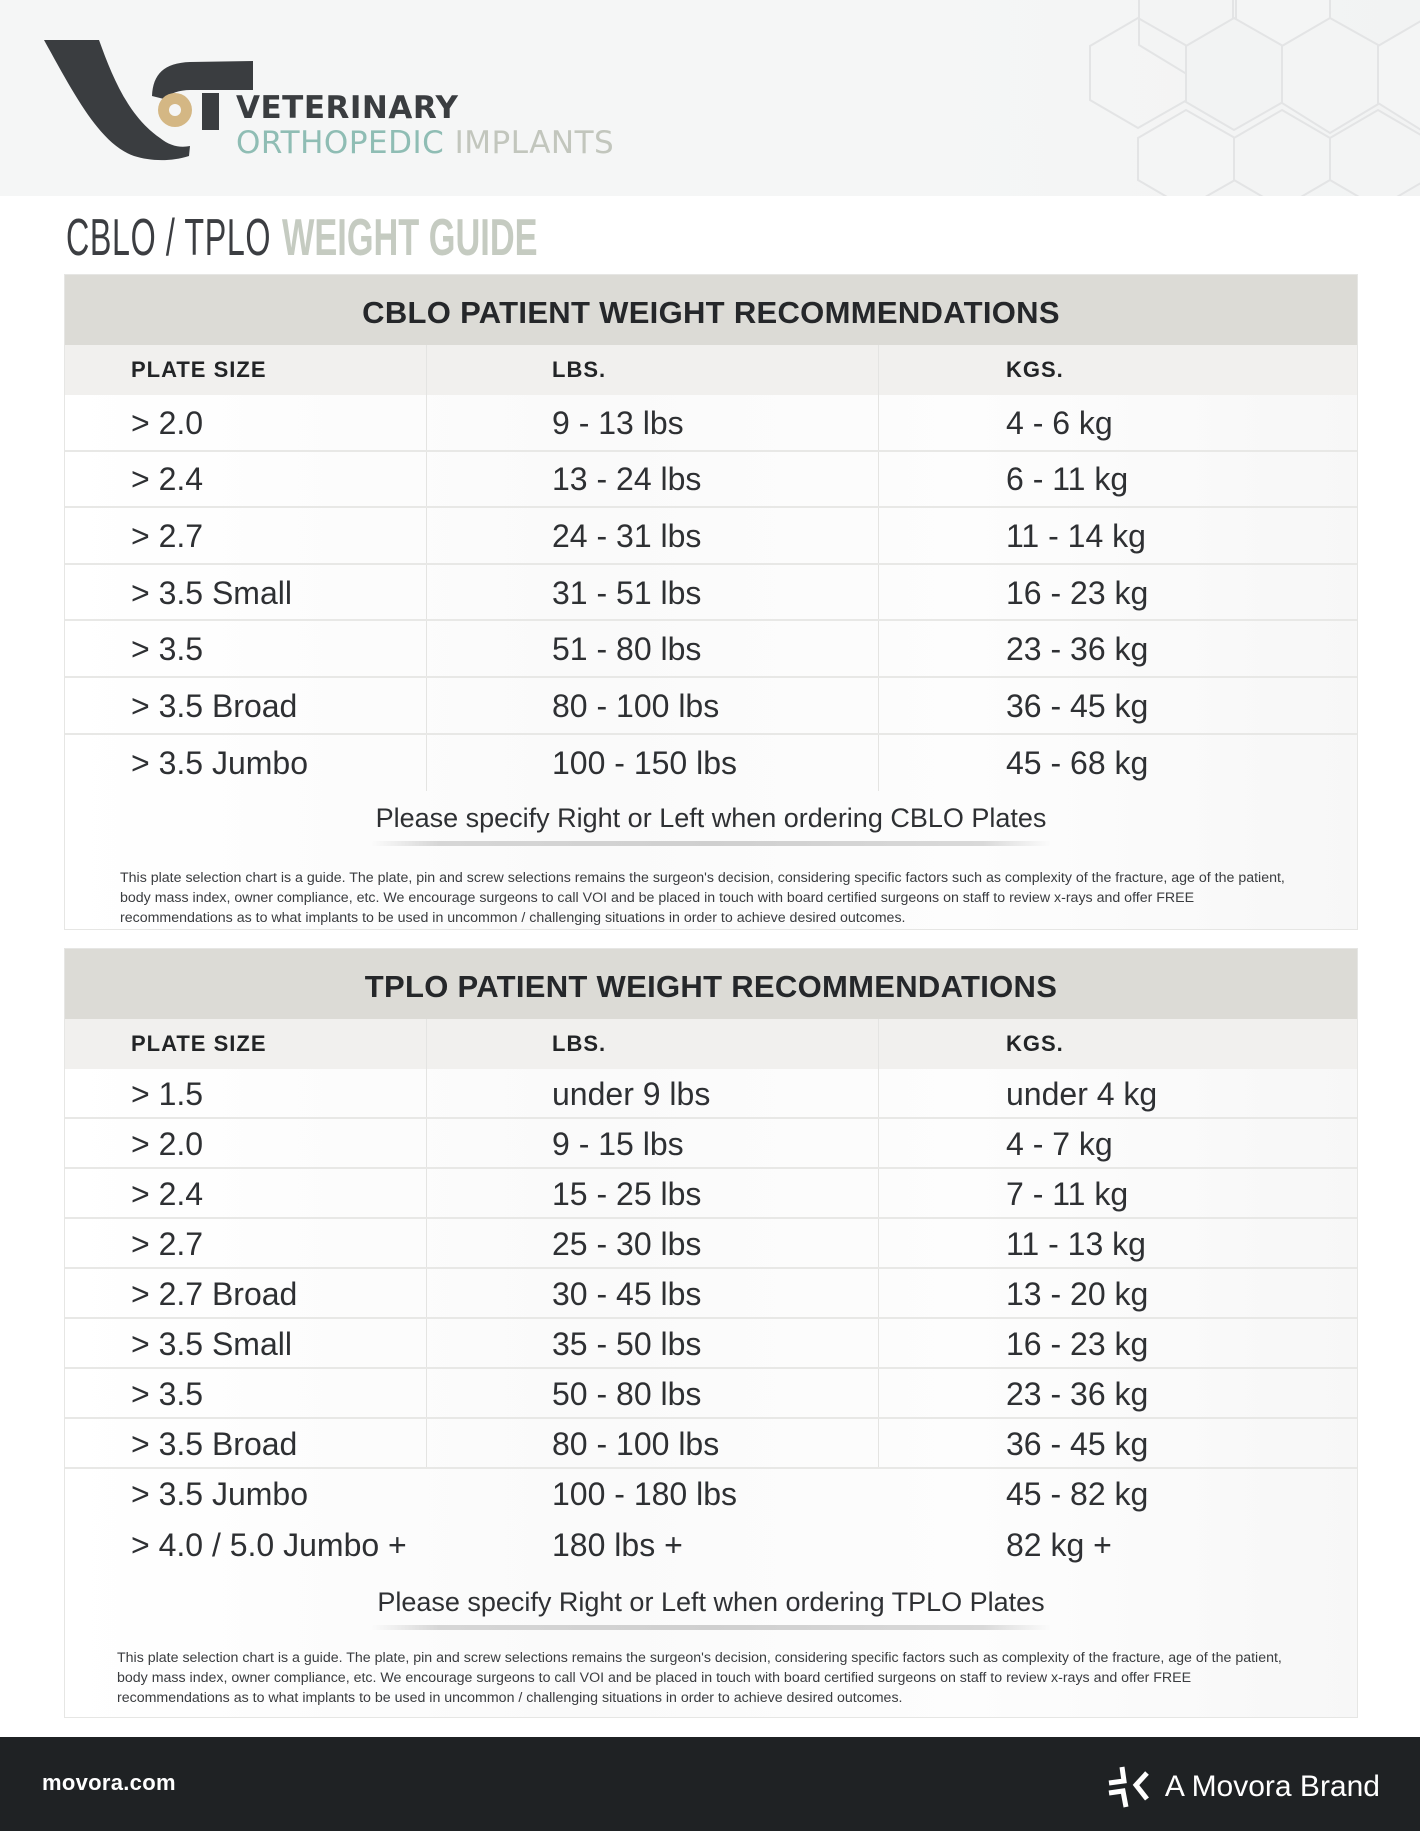 Image resolution: width=1420 pixels, height=1831 pixels. What do you see at coordinates (1077, 1293) in the screenshot?
I see `kgs-cell: 13 - 20 kg` at bounding box center [1077, 1293].